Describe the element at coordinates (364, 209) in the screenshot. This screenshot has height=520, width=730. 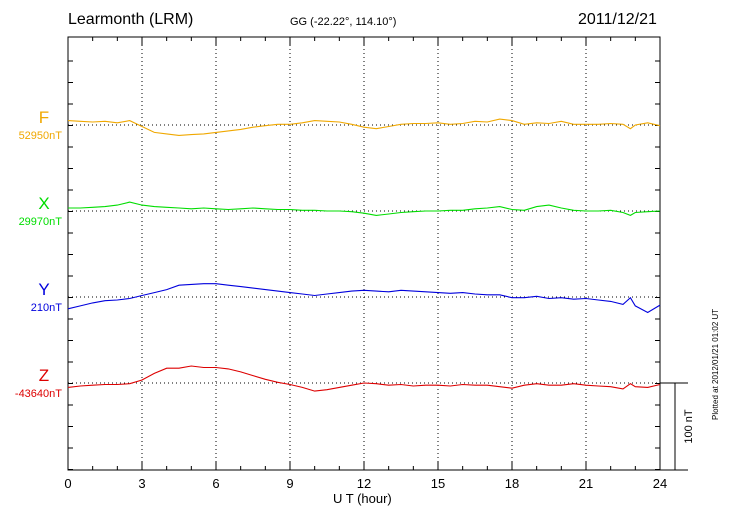
I see `series-line-x` at that location.